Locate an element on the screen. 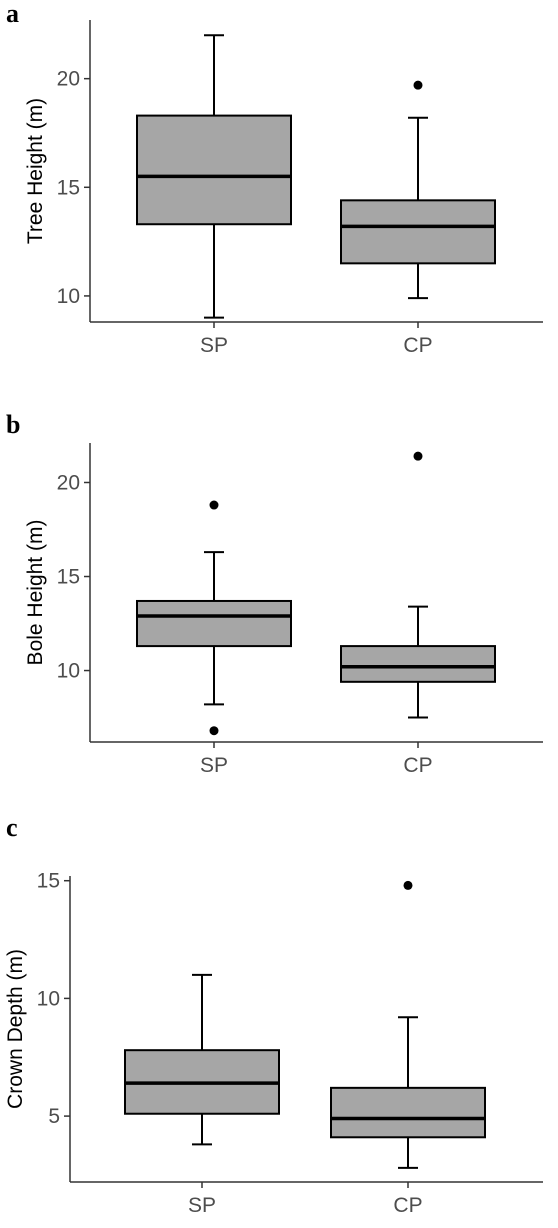 This screenshot has height=1228, width=558. y-tick-label: 5 is located at coordinates (54, 1116).